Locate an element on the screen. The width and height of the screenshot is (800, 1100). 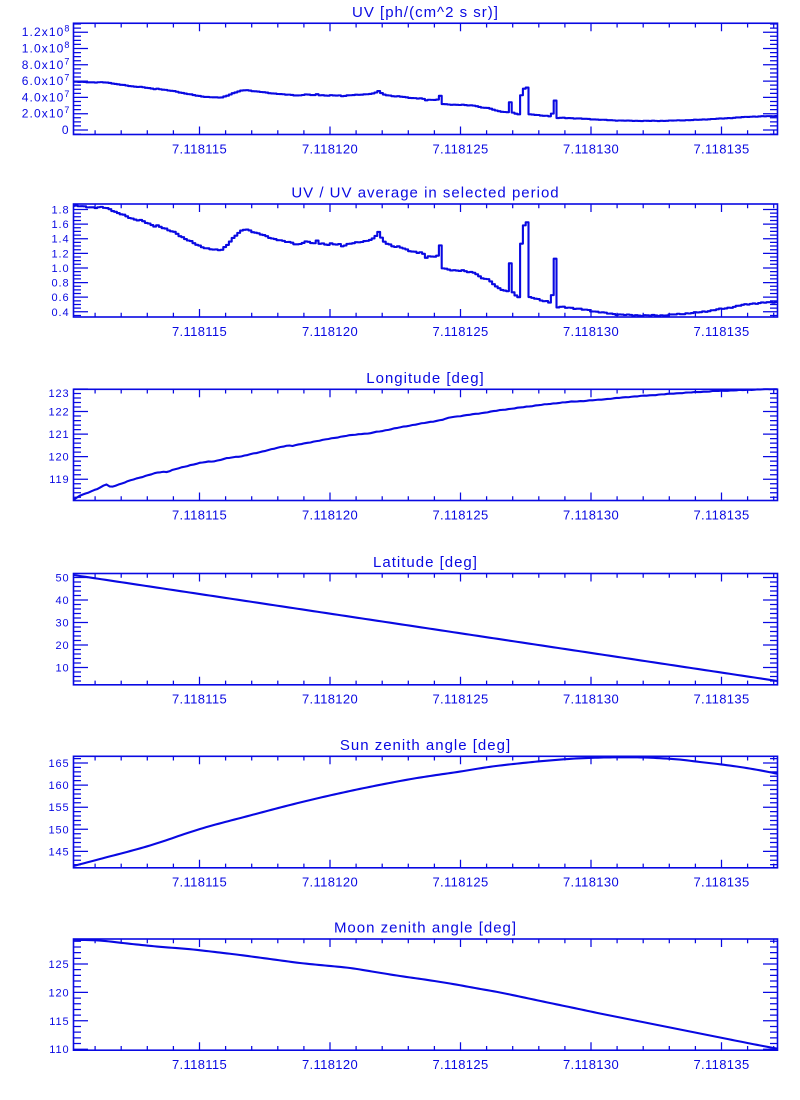
svg-text: 160 is located at coordinates (58, 786).